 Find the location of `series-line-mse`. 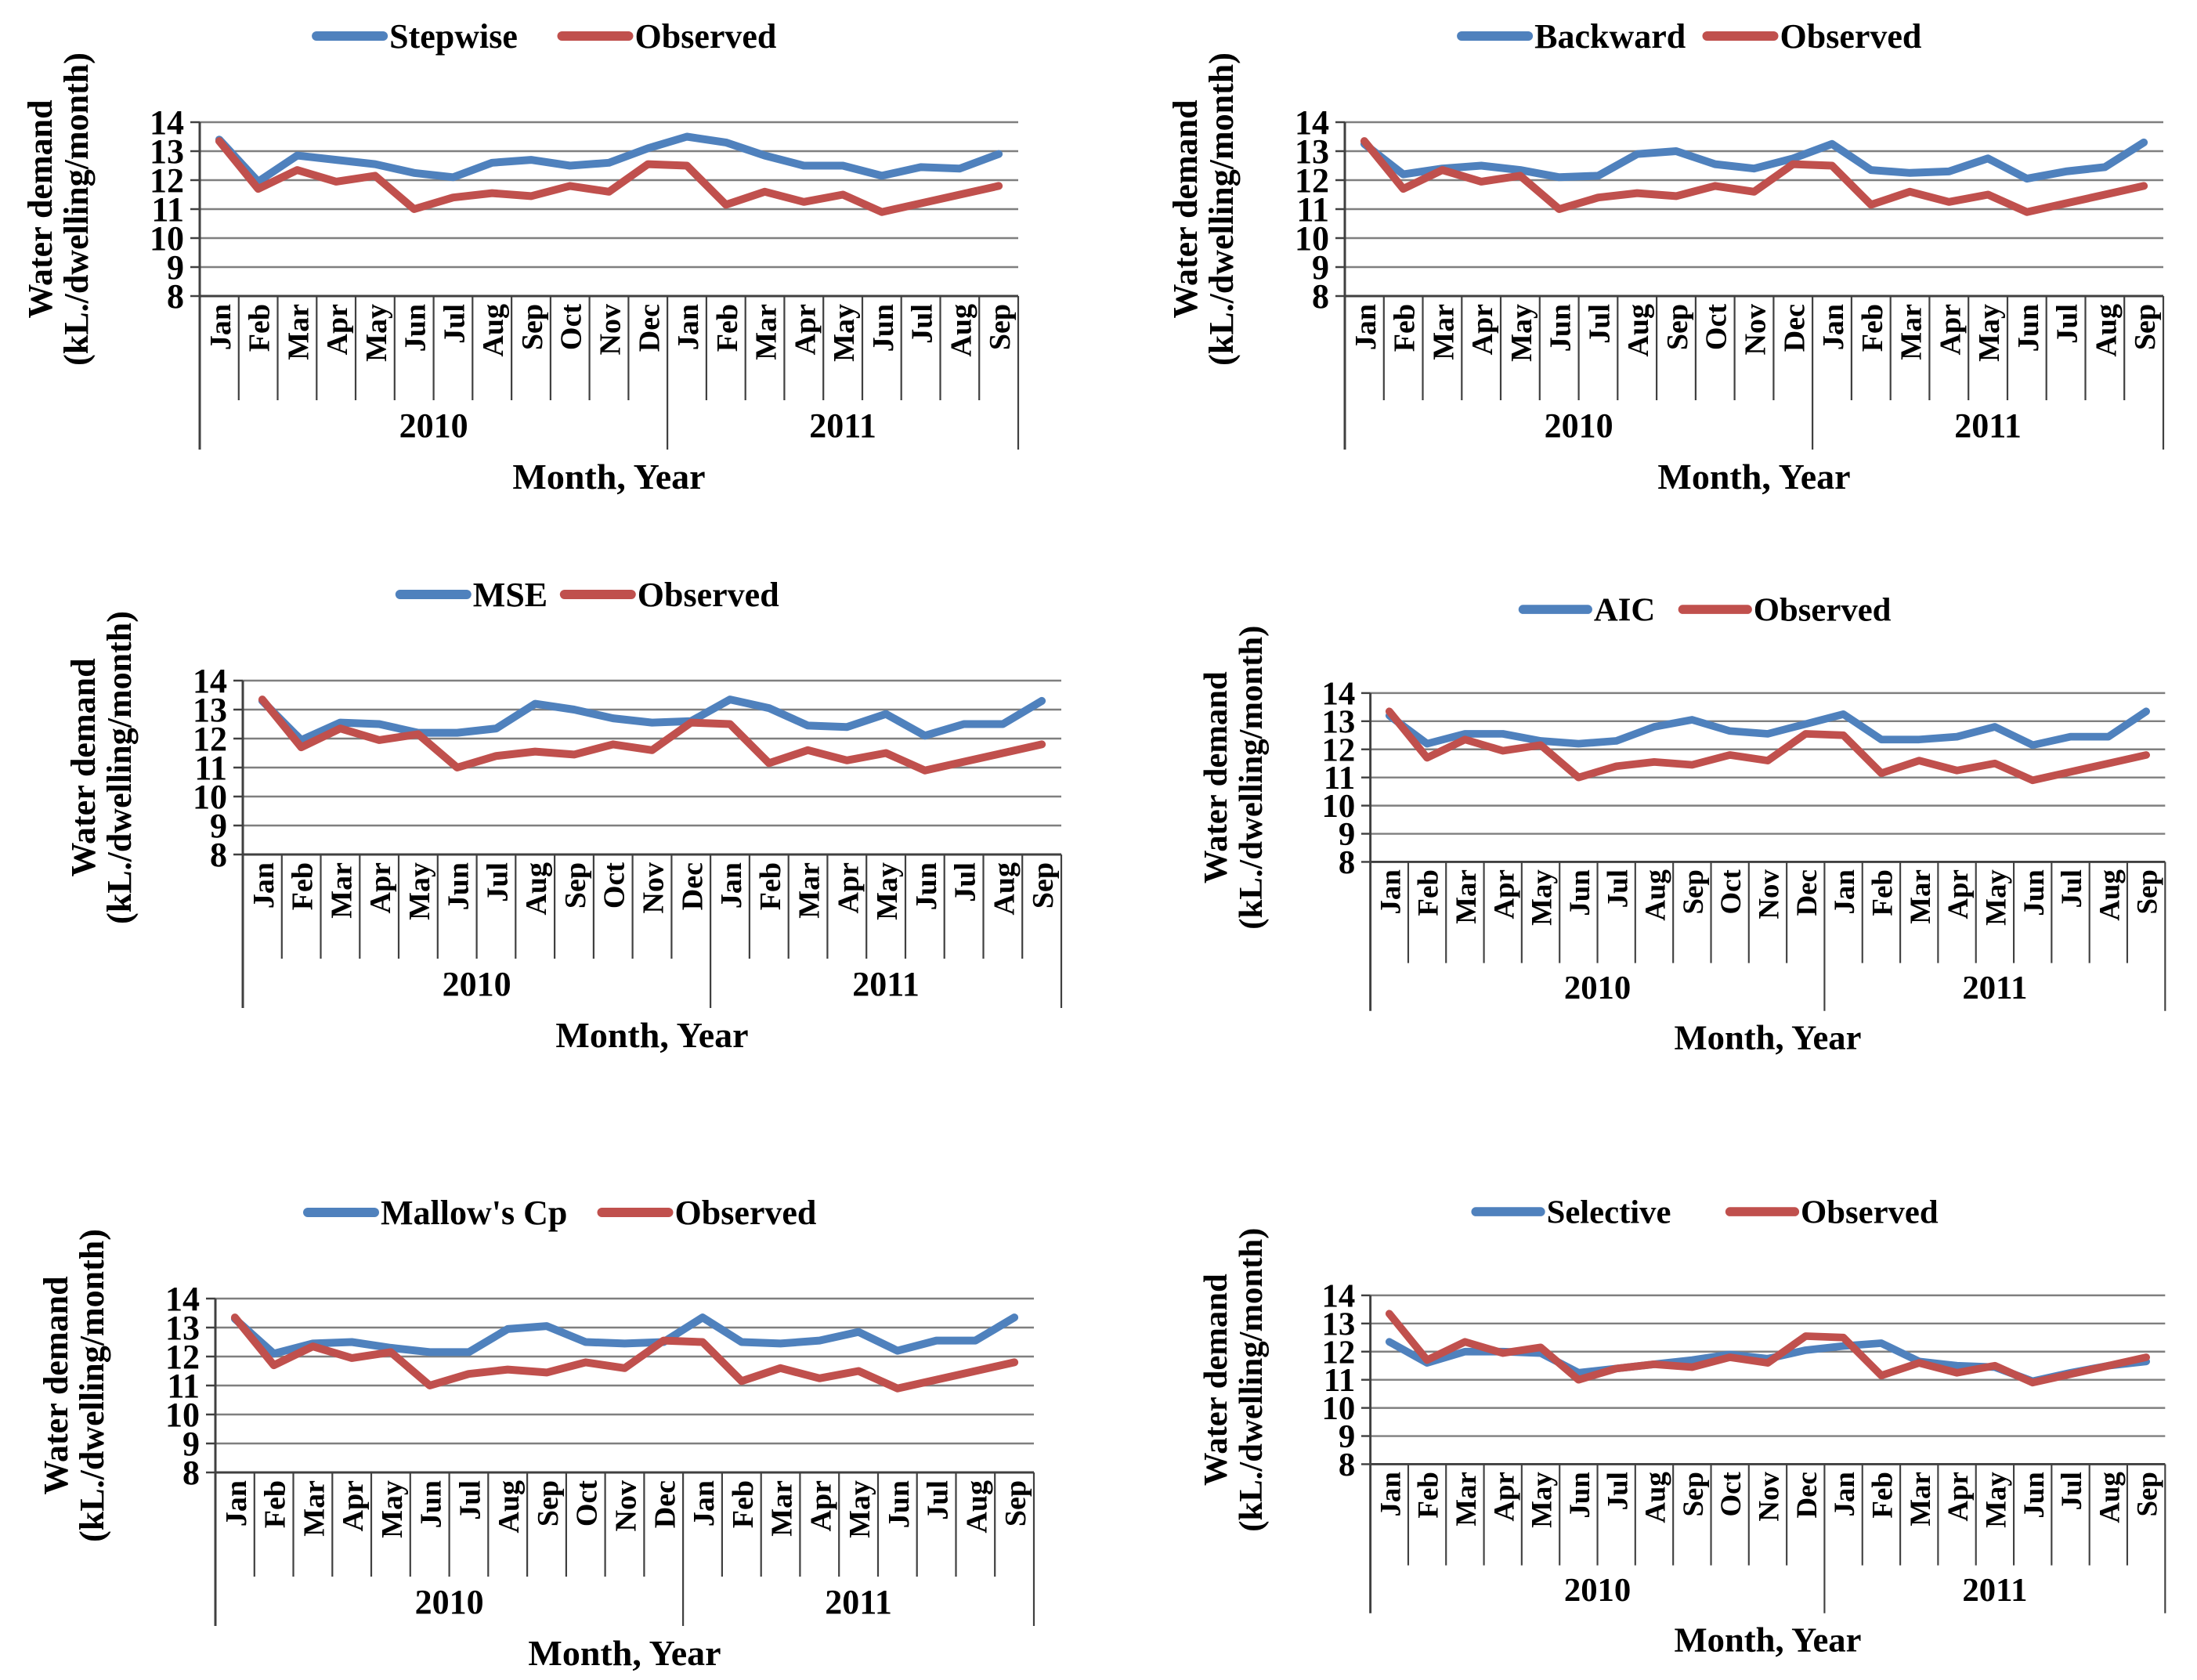

series-line-mse is located at coordinates (652, 719).